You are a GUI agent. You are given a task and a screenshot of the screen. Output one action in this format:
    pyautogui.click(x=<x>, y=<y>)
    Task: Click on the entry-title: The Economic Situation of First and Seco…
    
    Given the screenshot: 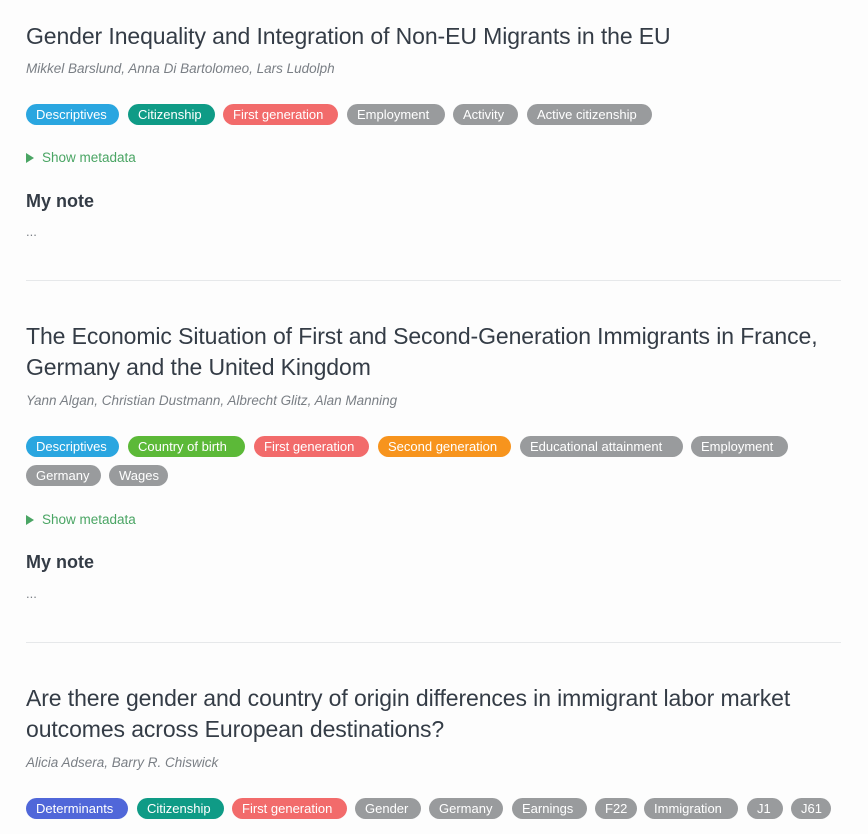 What is the action you would take?
    pyautogui.click(x=422, y=351)
    